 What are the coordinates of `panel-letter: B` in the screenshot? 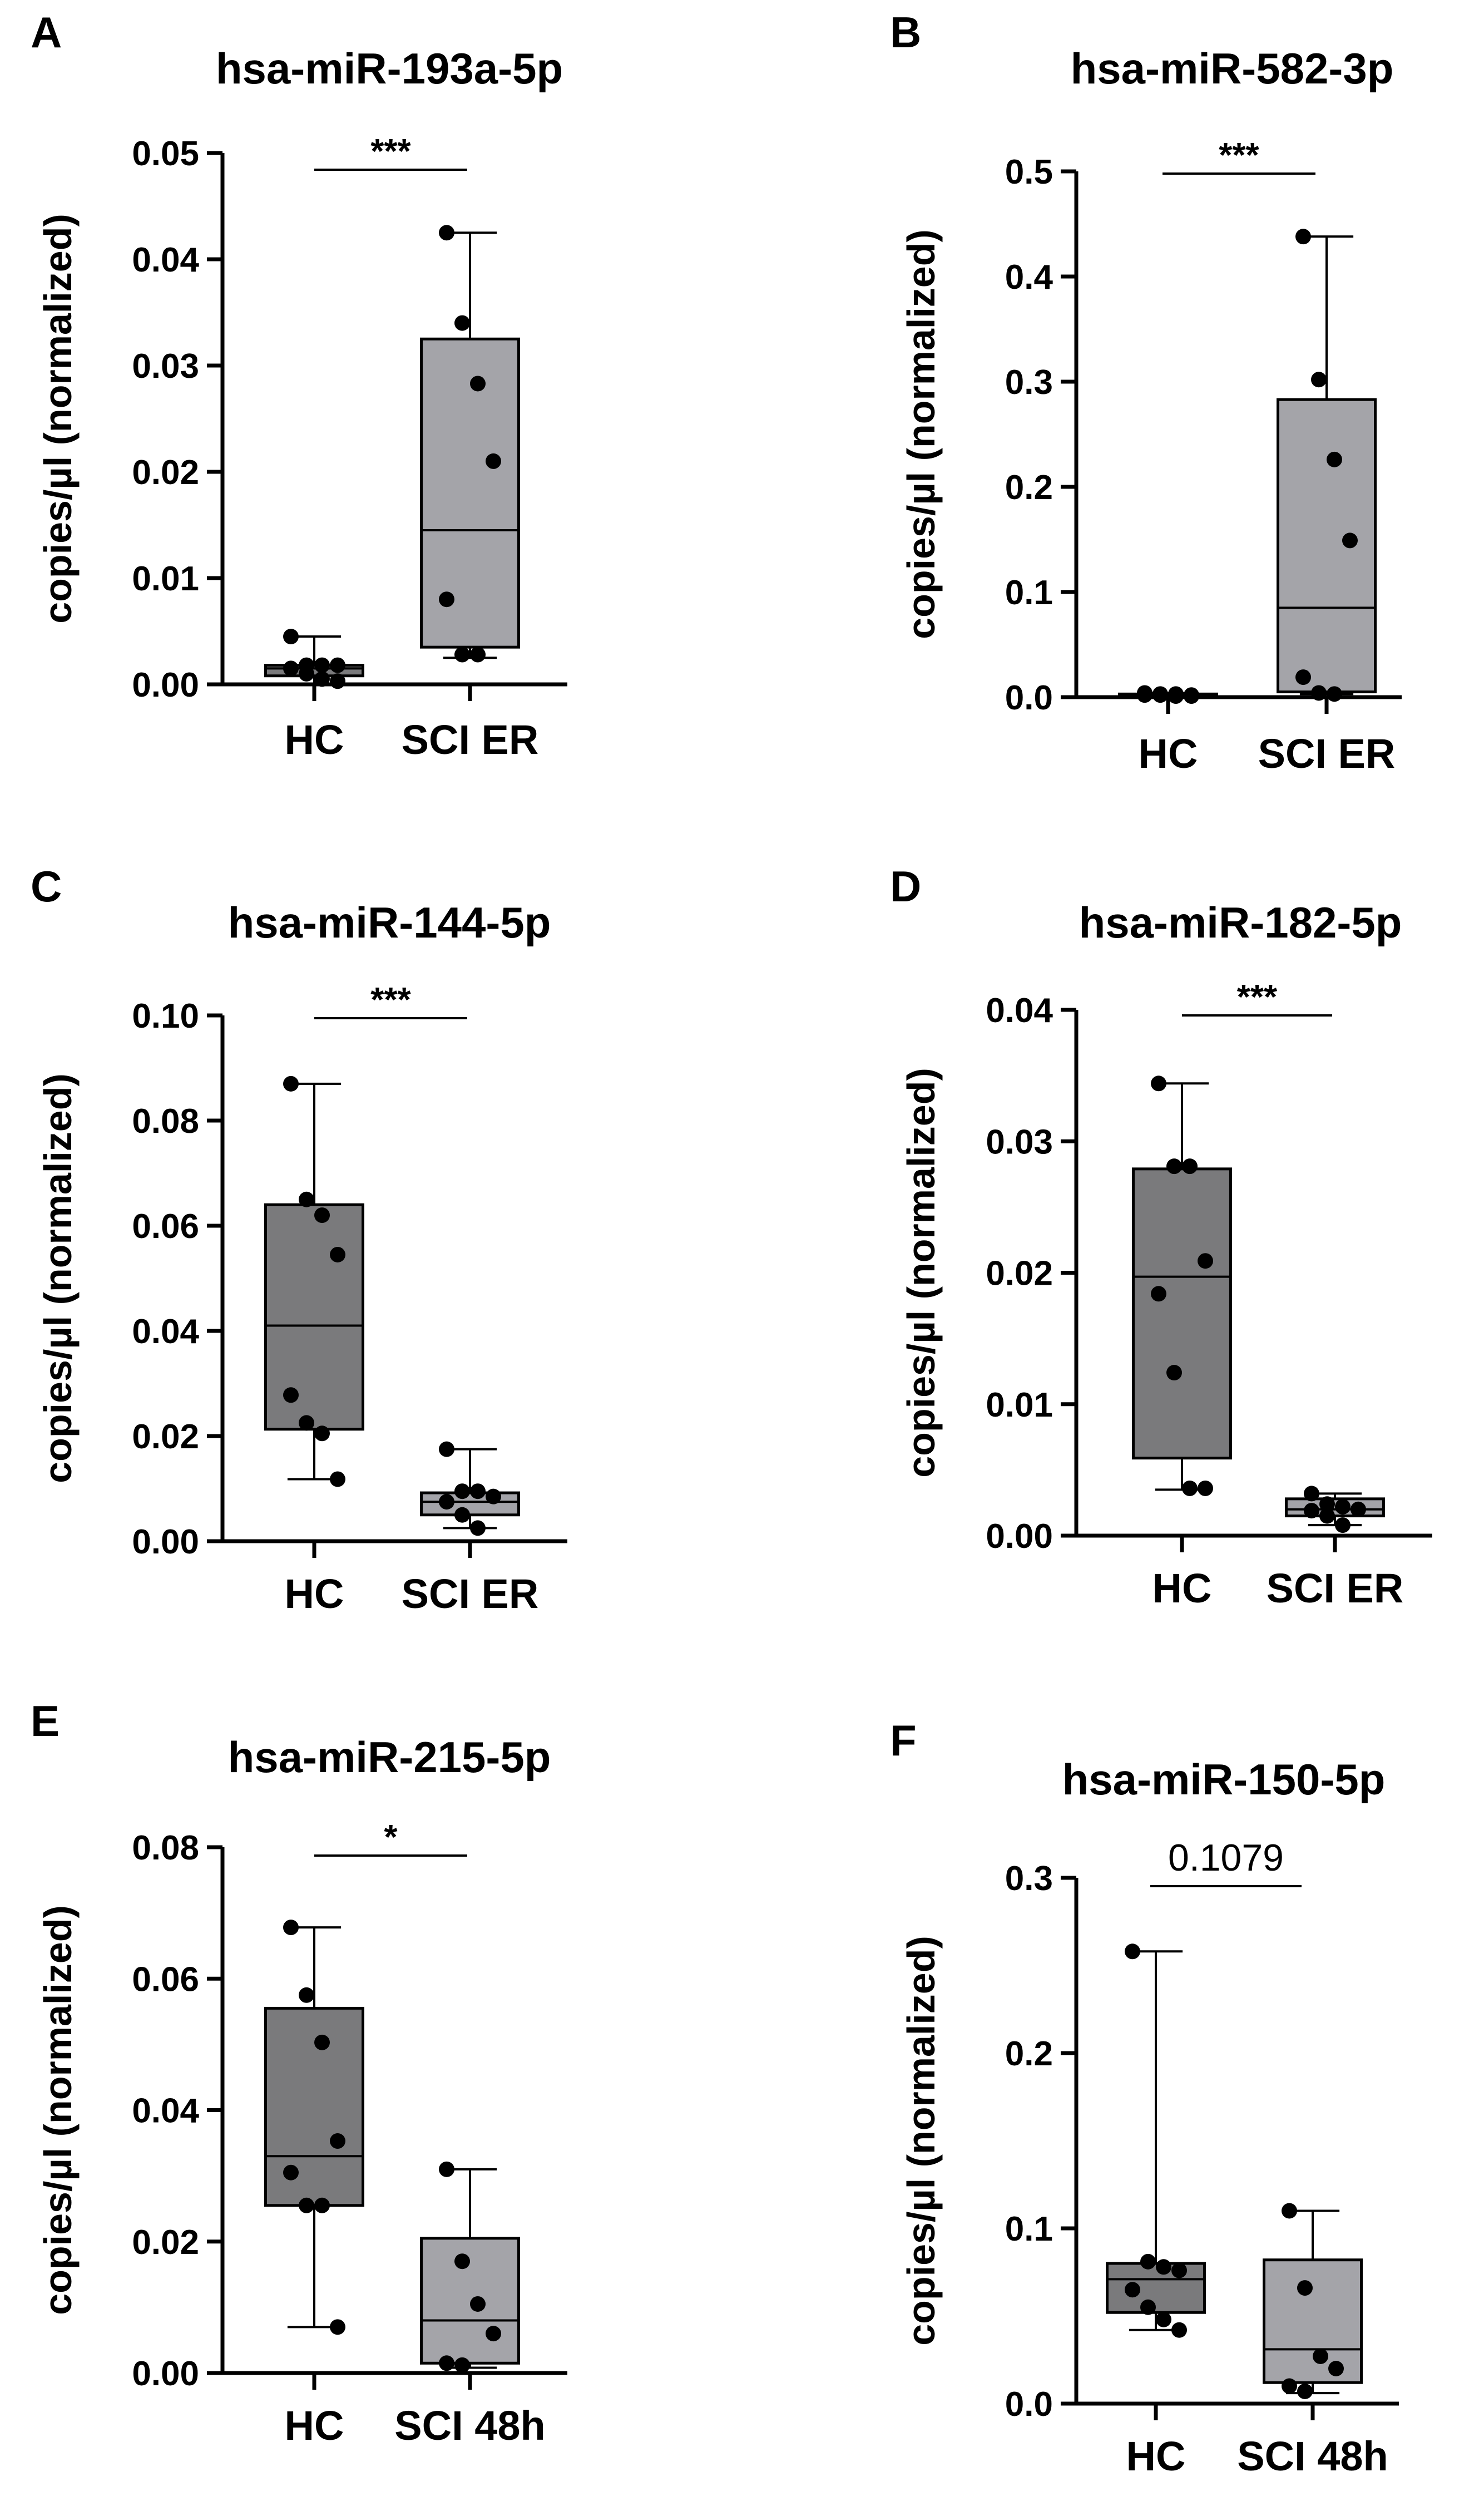 It's located at (906, 33).